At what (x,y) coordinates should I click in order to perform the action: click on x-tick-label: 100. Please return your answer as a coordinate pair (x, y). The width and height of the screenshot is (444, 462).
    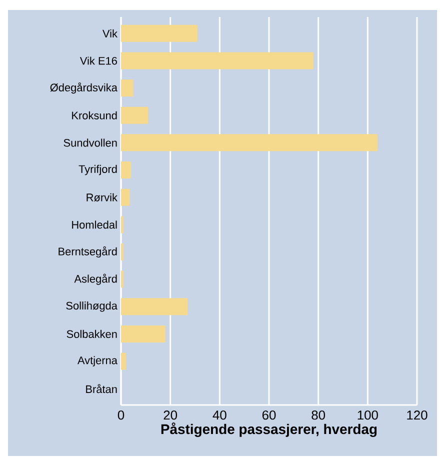
    Looking at the image, I should click on (368, 415).